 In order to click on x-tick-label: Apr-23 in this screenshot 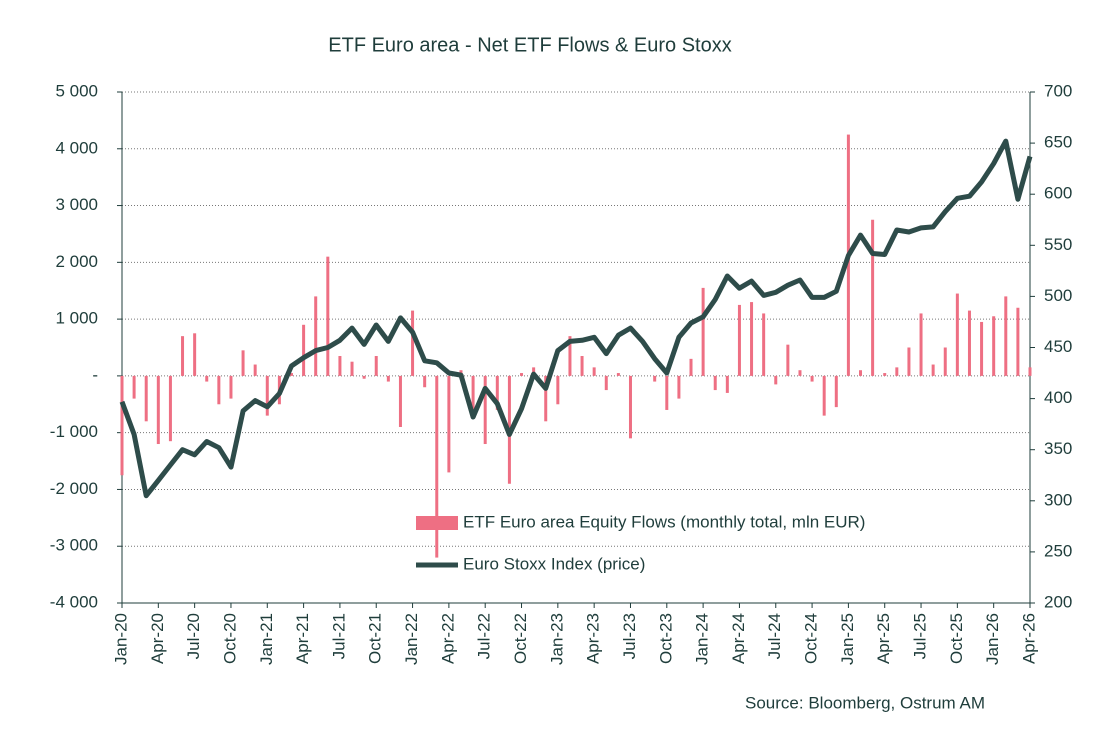, I will do `click(593, 638)`.